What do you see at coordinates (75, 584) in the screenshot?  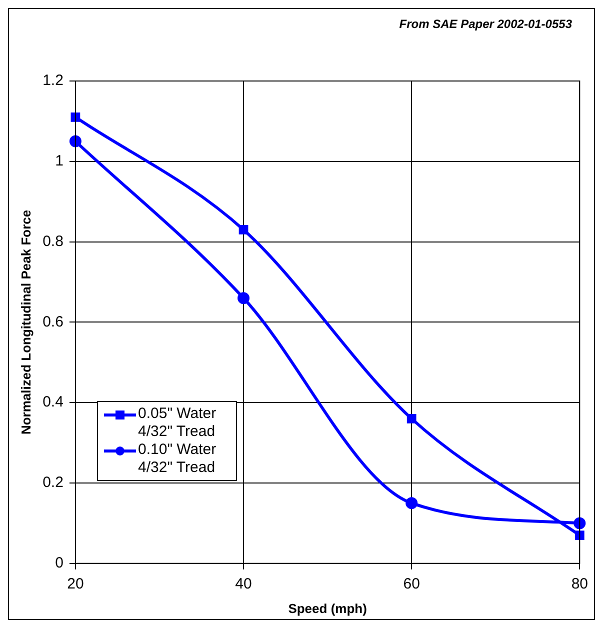 I see `x-tick-label: 20` at bounding box center [75, 584].